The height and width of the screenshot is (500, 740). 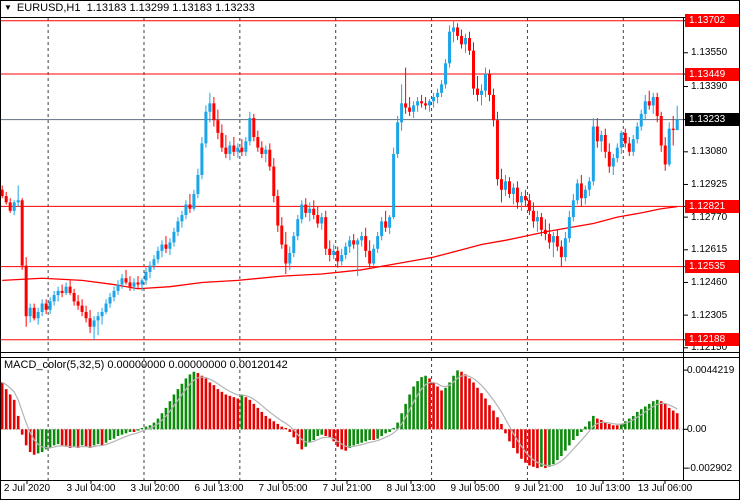 What do you see at coordinates (8, 7) in the screenshot?
I see `chevron-down-icon: ▼` at bounding box center [8, 7].